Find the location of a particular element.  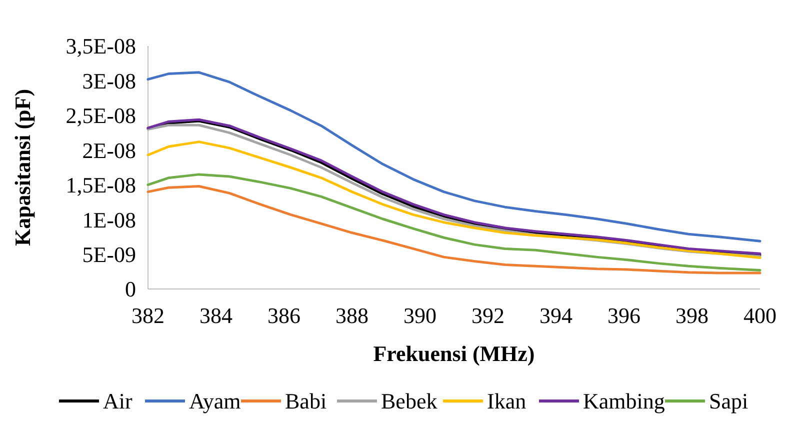

y-tick-label: 3,5E-08 is located at coordinates (101, 46).